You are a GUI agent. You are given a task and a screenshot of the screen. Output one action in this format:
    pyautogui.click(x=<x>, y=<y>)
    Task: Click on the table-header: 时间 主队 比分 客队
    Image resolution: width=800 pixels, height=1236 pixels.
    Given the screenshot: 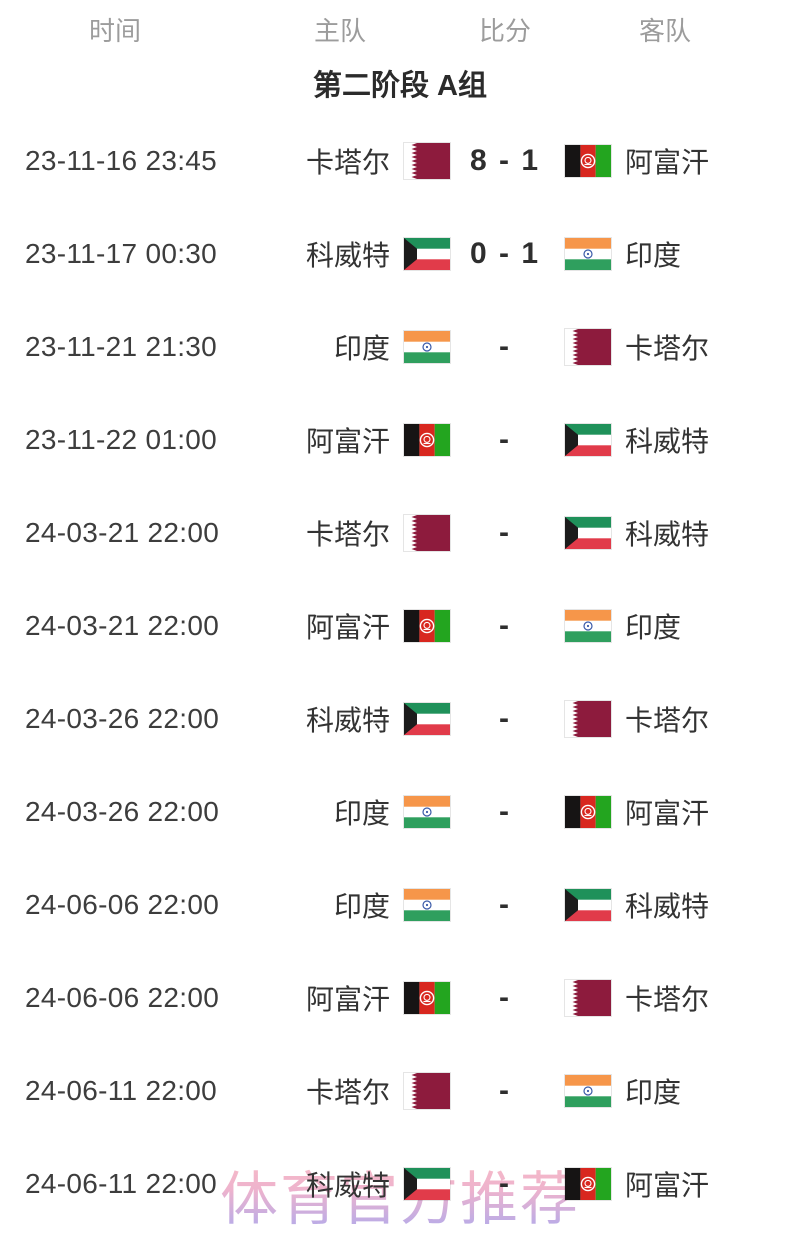 What is the action you would take?
    pyautogui.click(x=400, y=29)
    